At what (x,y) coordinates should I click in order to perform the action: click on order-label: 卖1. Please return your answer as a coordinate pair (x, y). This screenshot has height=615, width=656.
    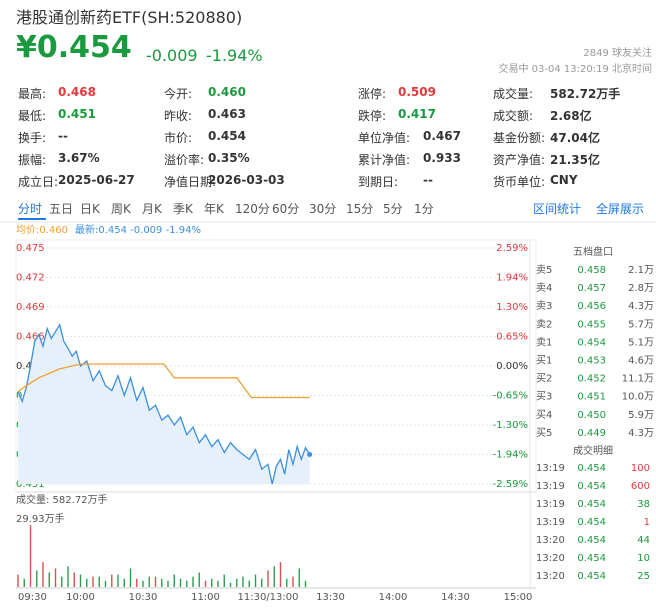
    Looking at the image, I should click on (544, 342).